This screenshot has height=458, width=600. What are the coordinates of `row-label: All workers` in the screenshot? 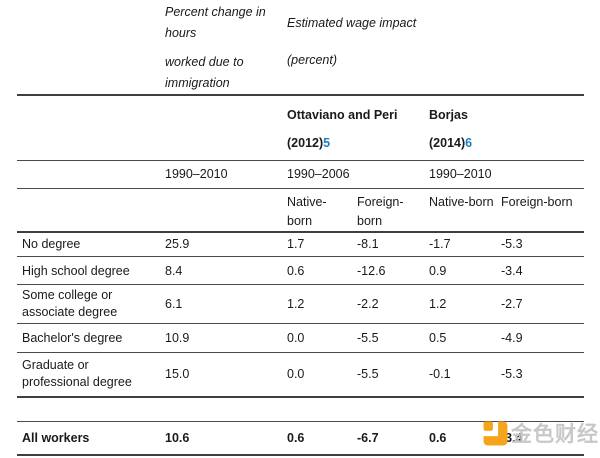 It's located at (87, 438).